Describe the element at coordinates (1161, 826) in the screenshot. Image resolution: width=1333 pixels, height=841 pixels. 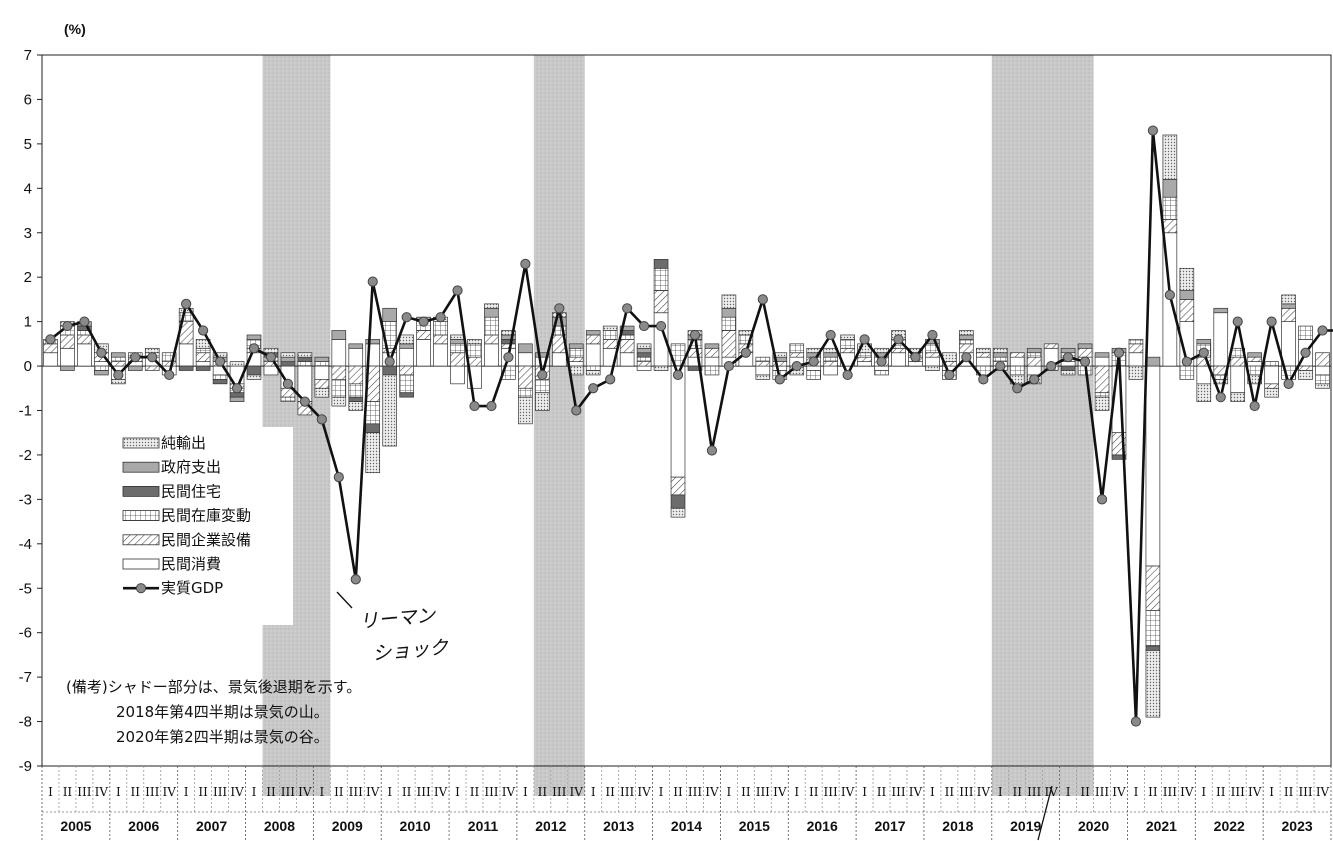
I see `year-label-2021: 2021` at that location.